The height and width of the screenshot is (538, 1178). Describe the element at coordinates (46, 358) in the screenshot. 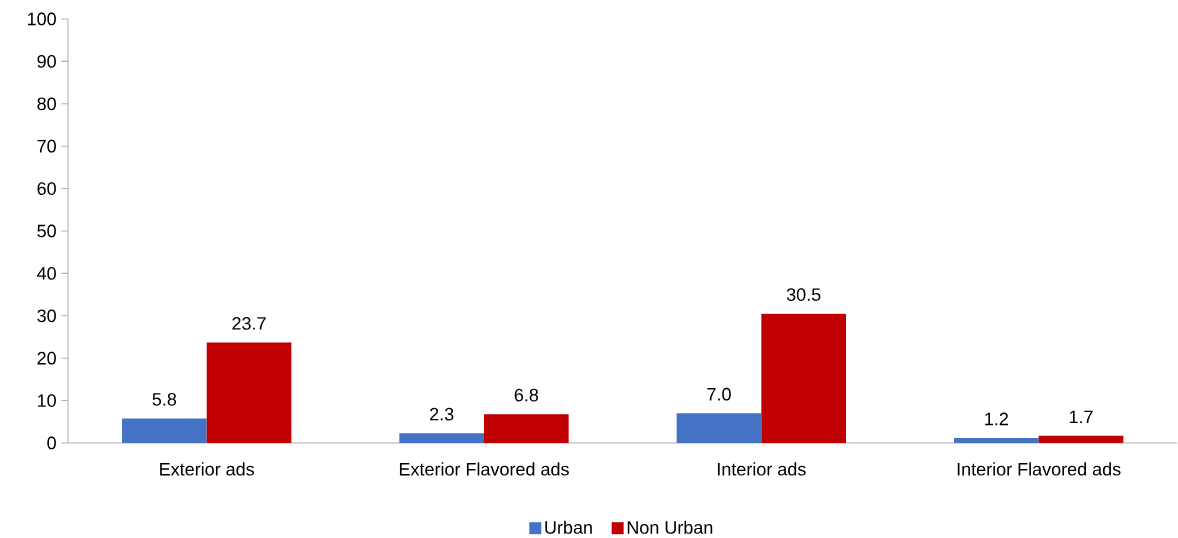

I see `y-tick-label: 20` at that location.